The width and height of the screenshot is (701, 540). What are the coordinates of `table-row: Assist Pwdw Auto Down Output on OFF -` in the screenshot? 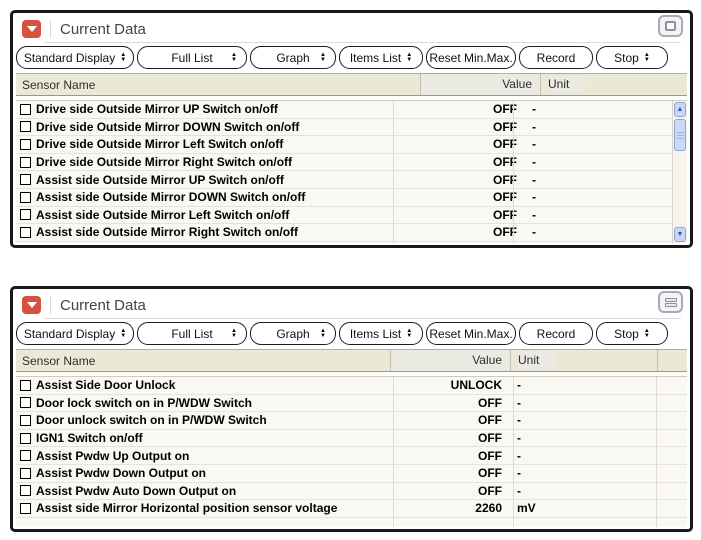 It's located at (351, 492).